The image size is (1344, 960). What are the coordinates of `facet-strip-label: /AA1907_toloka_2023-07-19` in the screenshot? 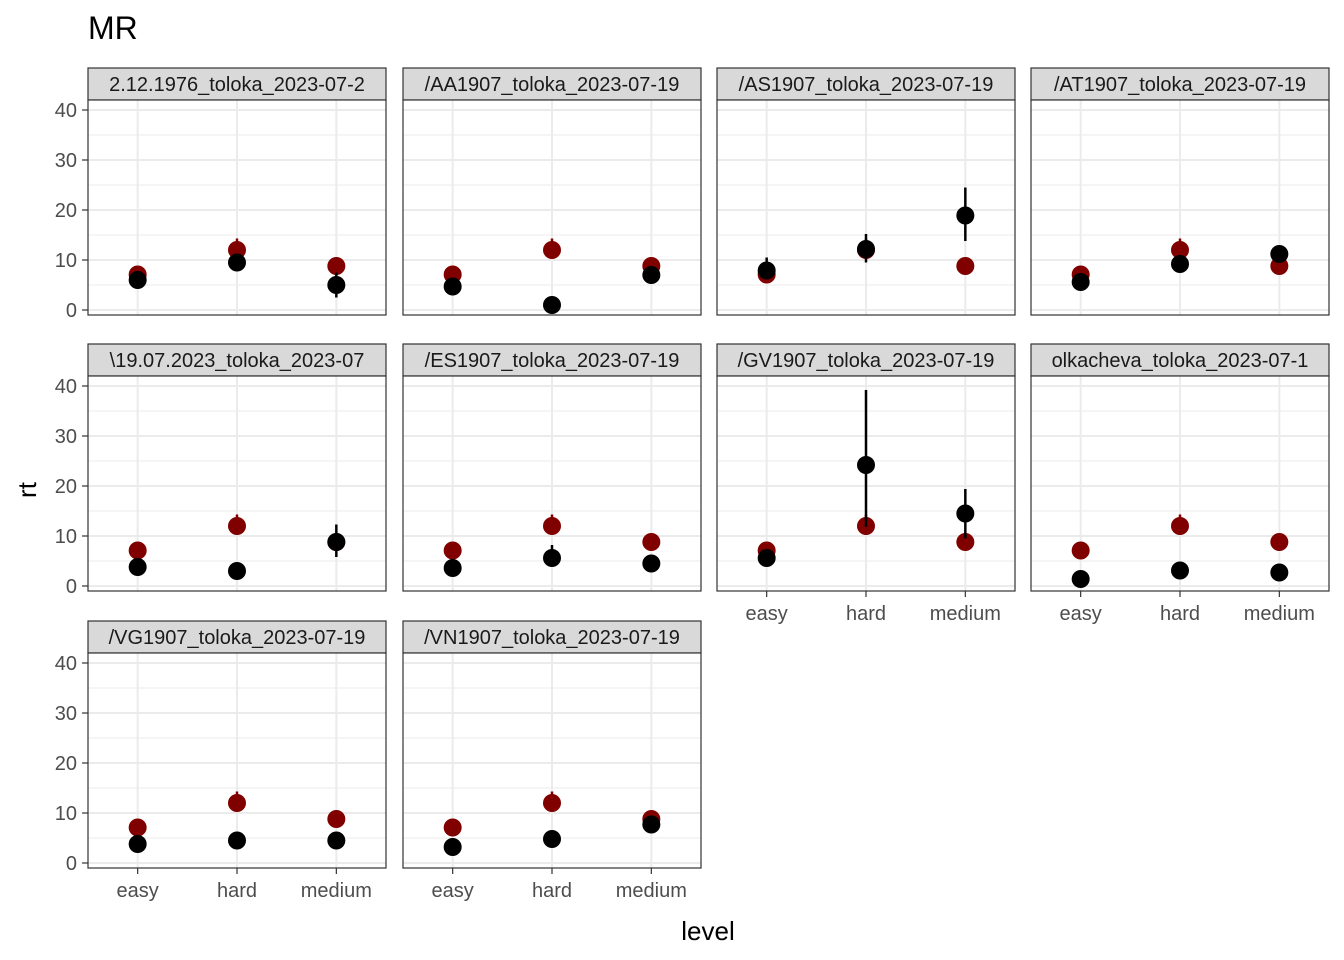 It's located at (552, 85).